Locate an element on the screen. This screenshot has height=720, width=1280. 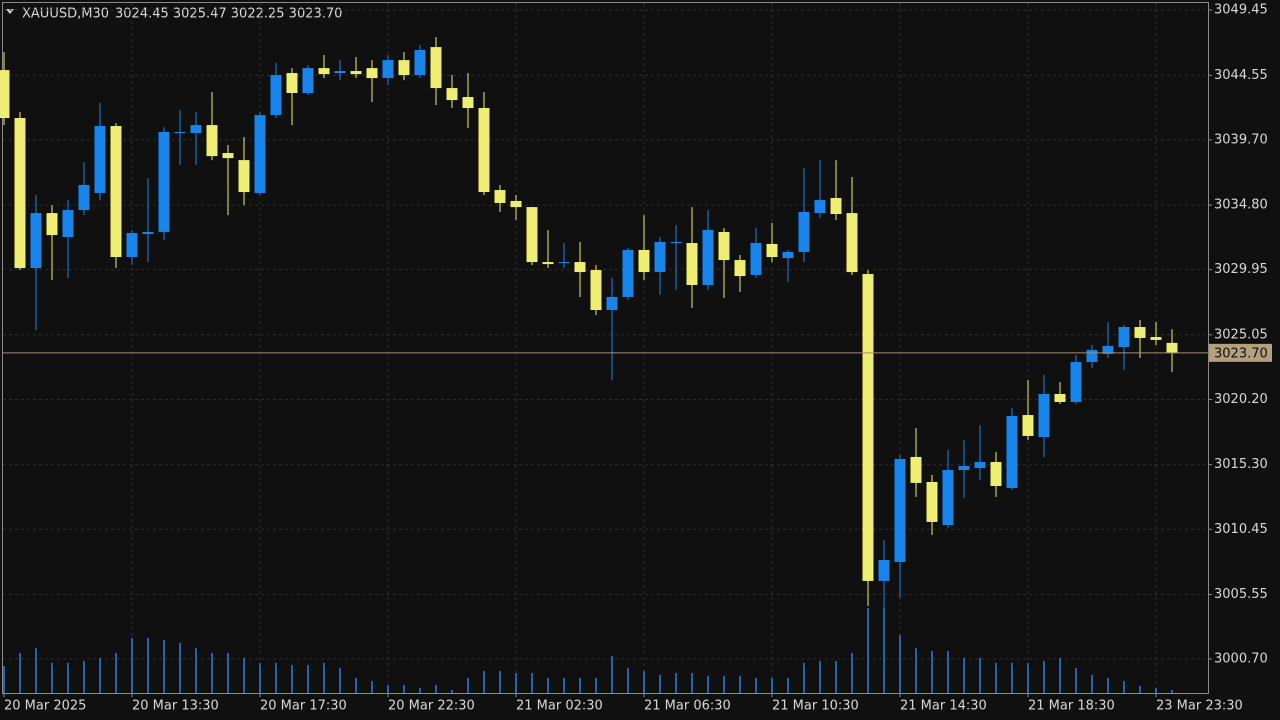
y-tick-label: 3049.45 is located at coordinates (1241, 10).